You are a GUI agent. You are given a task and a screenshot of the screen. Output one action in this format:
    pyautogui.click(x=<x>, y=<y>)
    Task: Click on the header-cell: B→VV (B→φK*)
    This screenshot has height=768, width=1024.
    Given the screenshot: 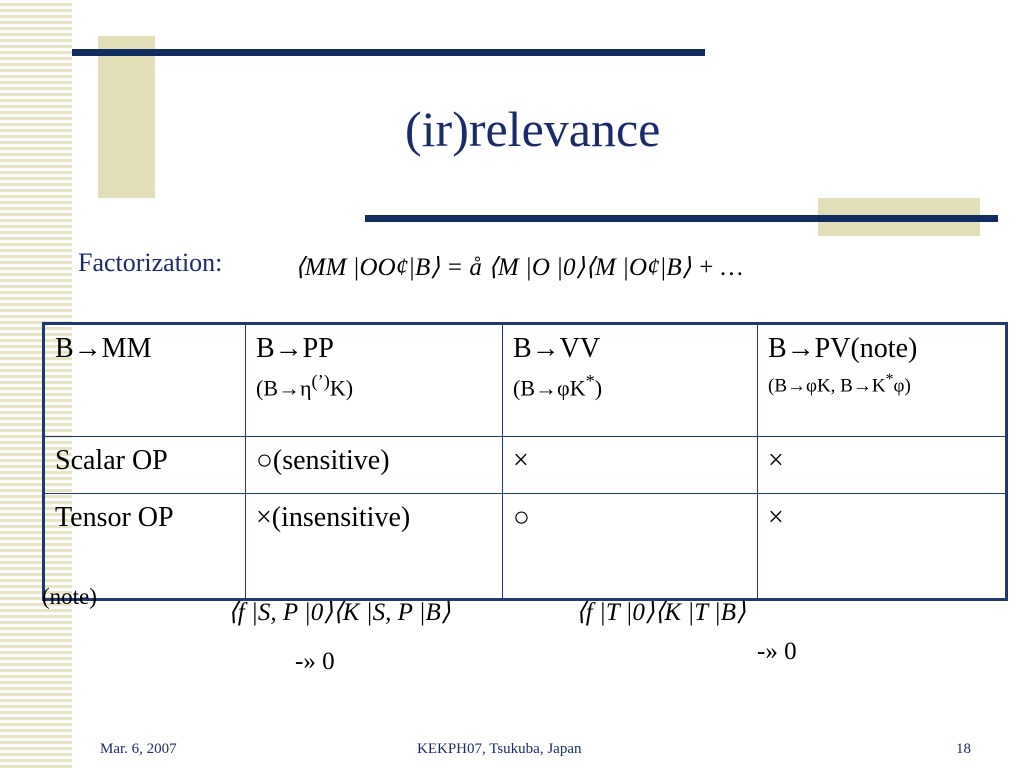 What is the action you would take?
    pyautogui.click(x=630, y=380)
    